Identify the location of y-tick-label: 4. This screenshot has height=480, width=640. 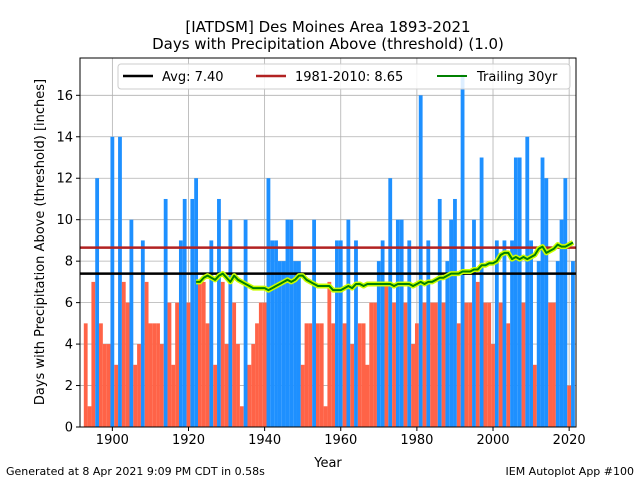
(69, 345).